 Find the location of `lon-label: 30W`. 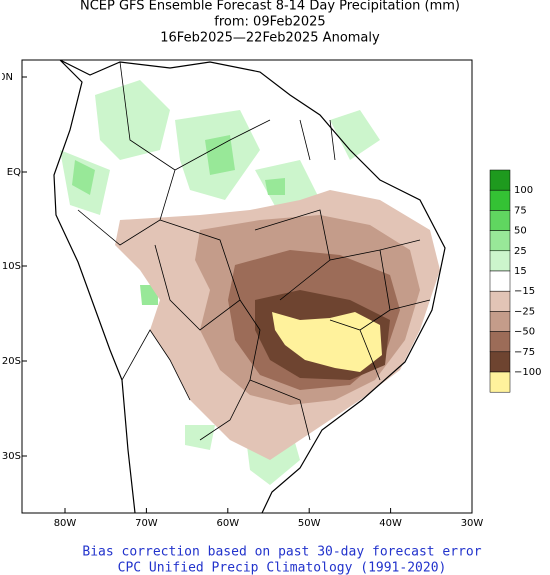

lon-label: 30W is located at coordinates (472, 523).